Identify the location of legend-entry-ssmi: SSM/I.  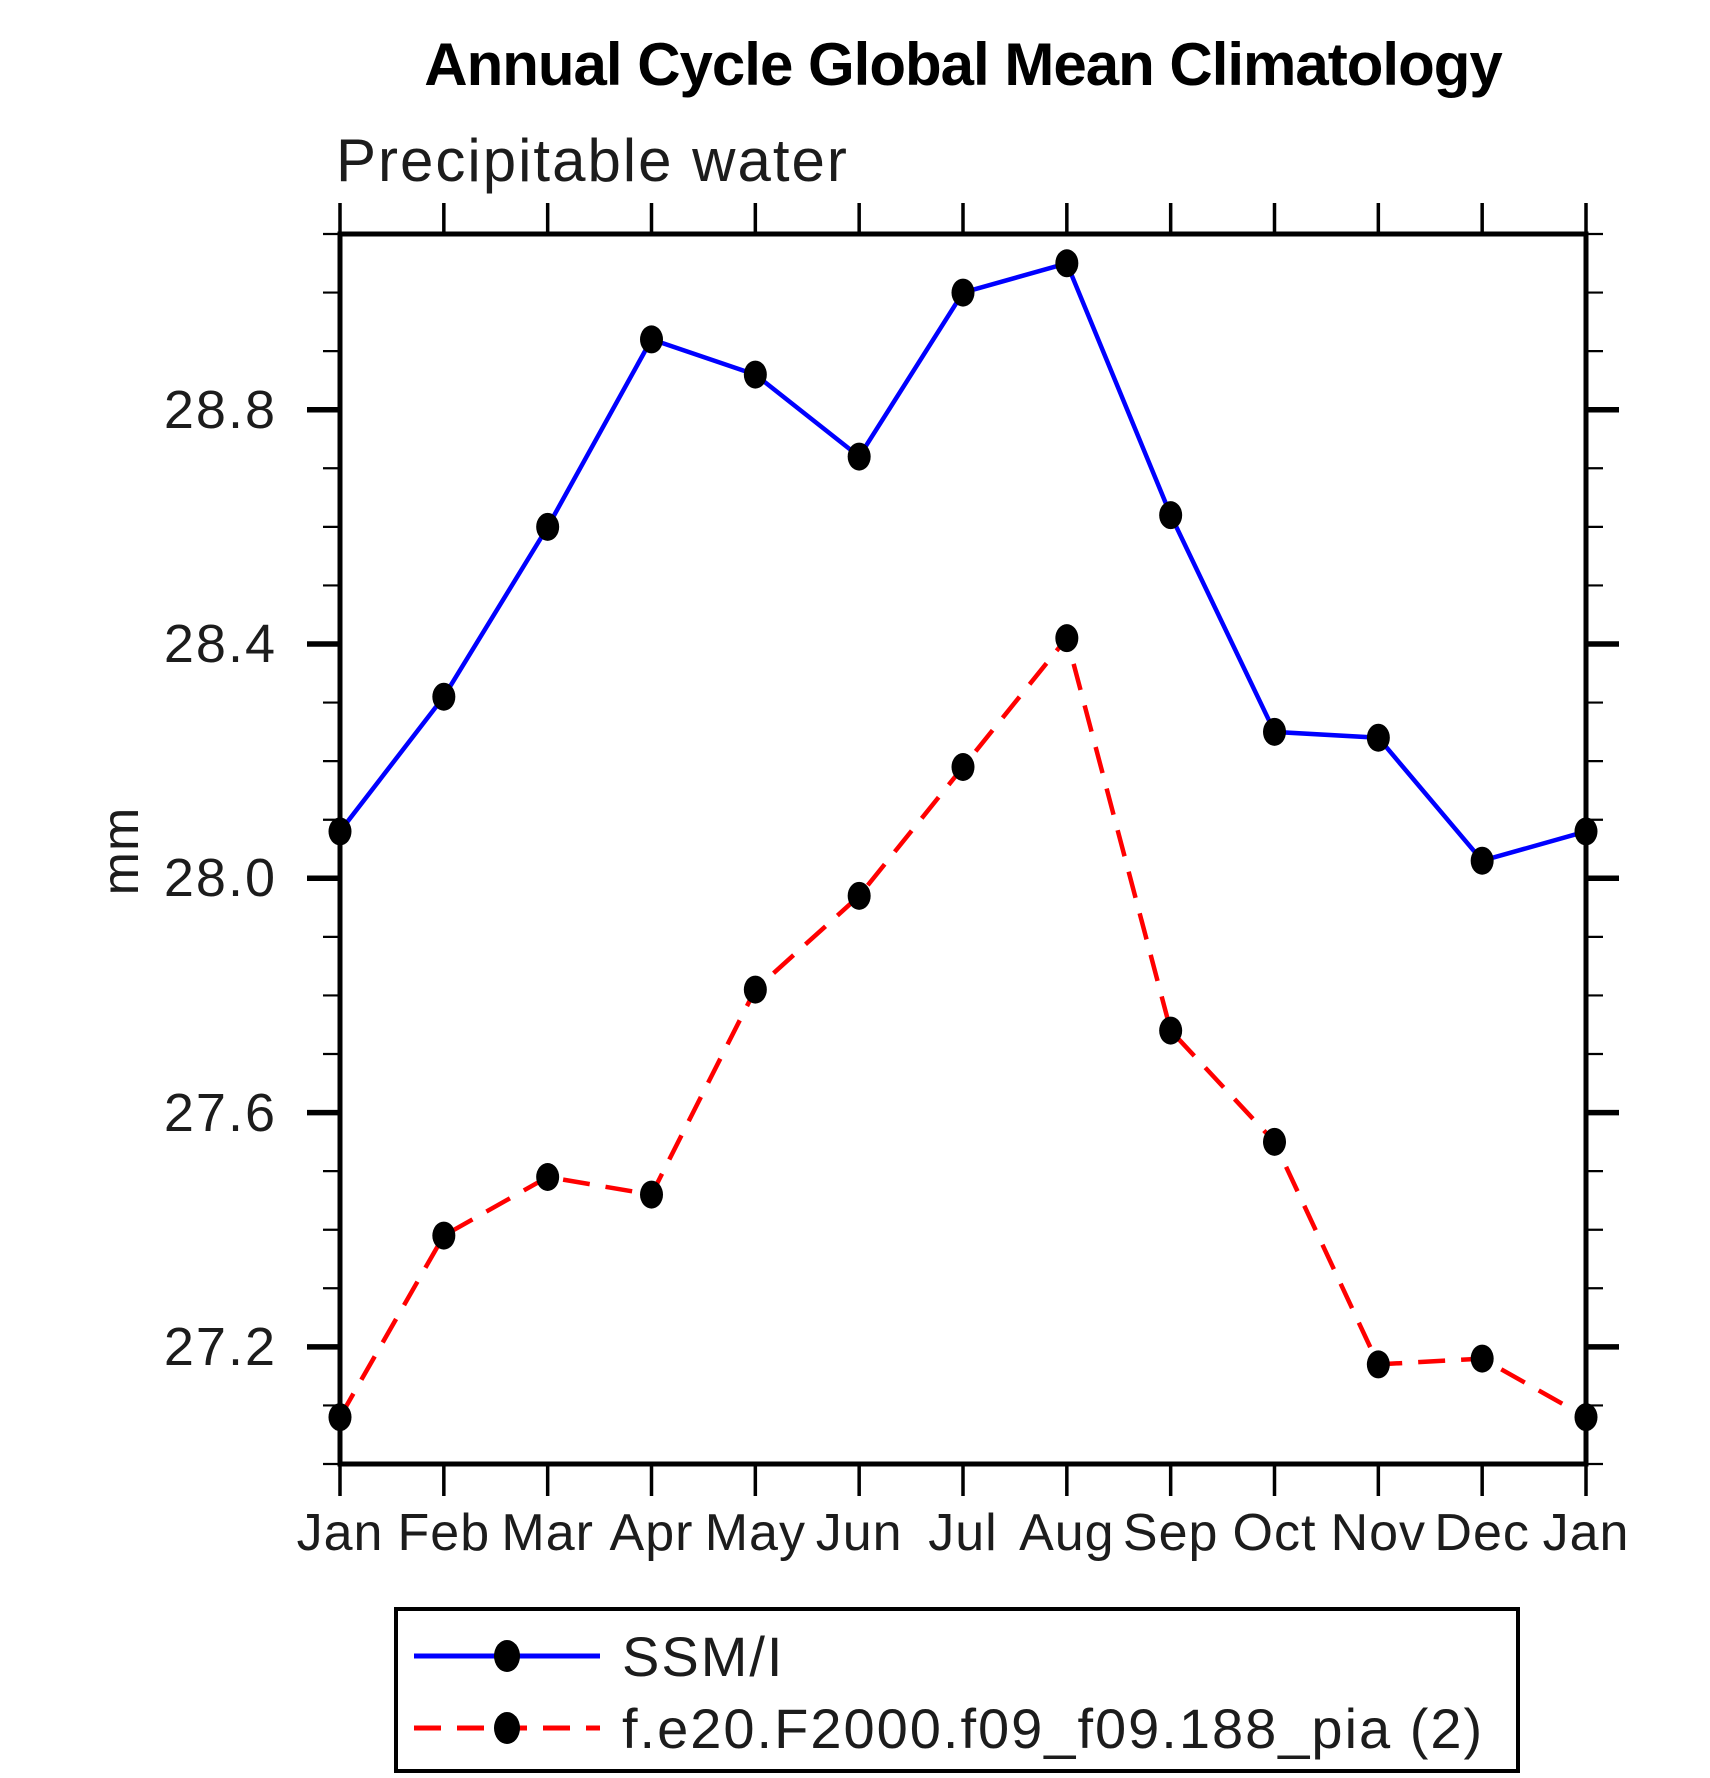
(596, 1656).